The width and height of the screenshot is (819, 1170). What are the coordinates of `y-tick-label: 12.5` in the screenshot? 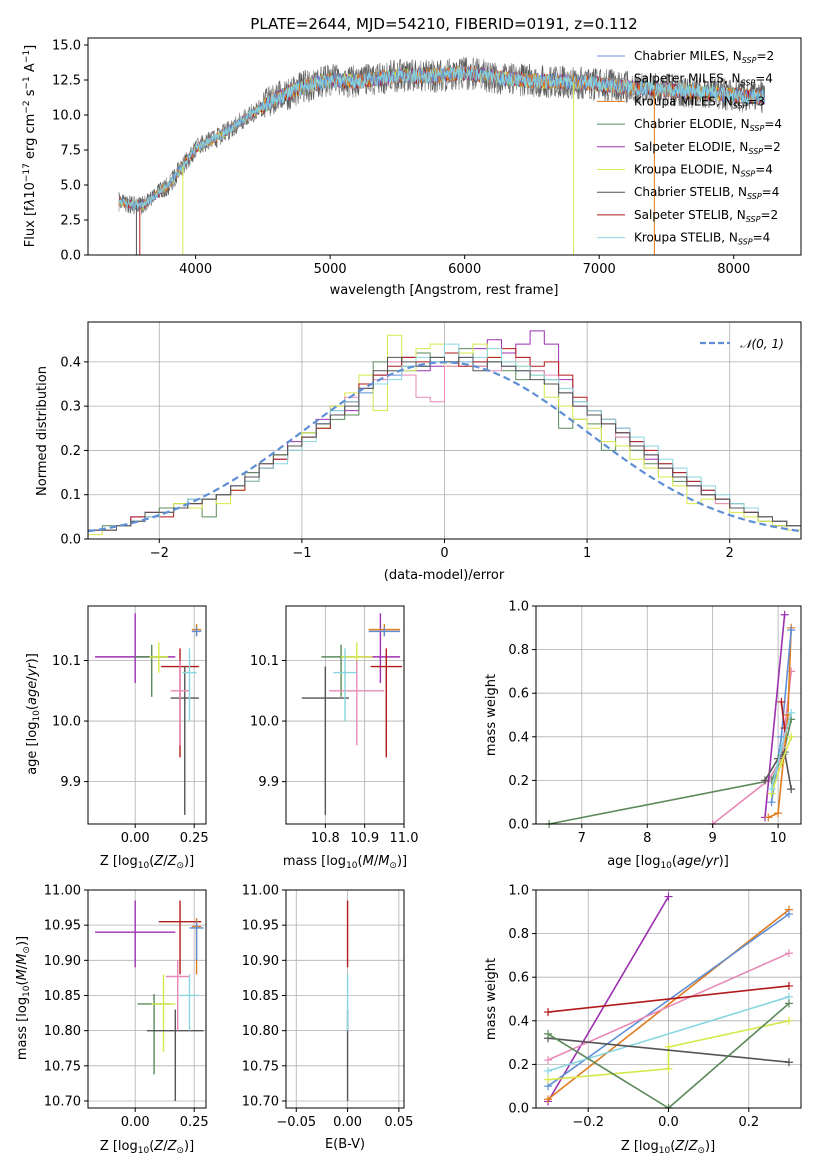 It's located at (66, 81).